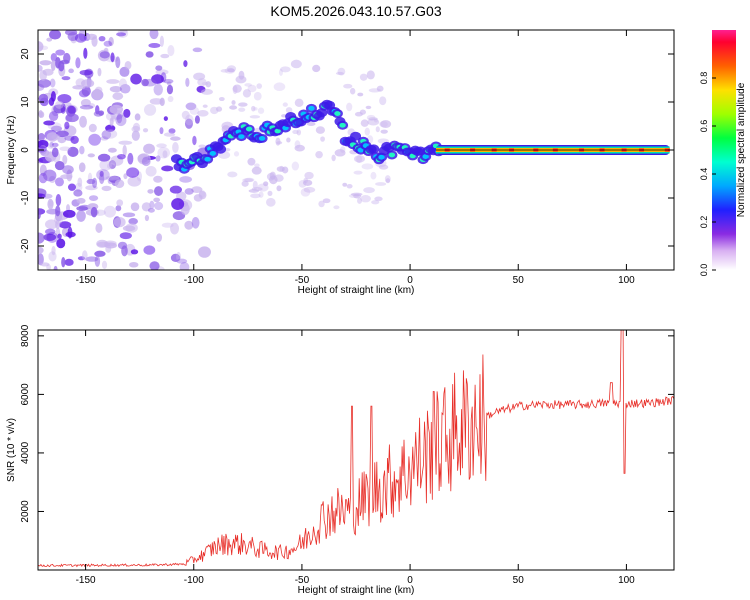 The width and height of the screenshot is (750, 600). I want to click on y-tick-label: -20, so click(25, 245).